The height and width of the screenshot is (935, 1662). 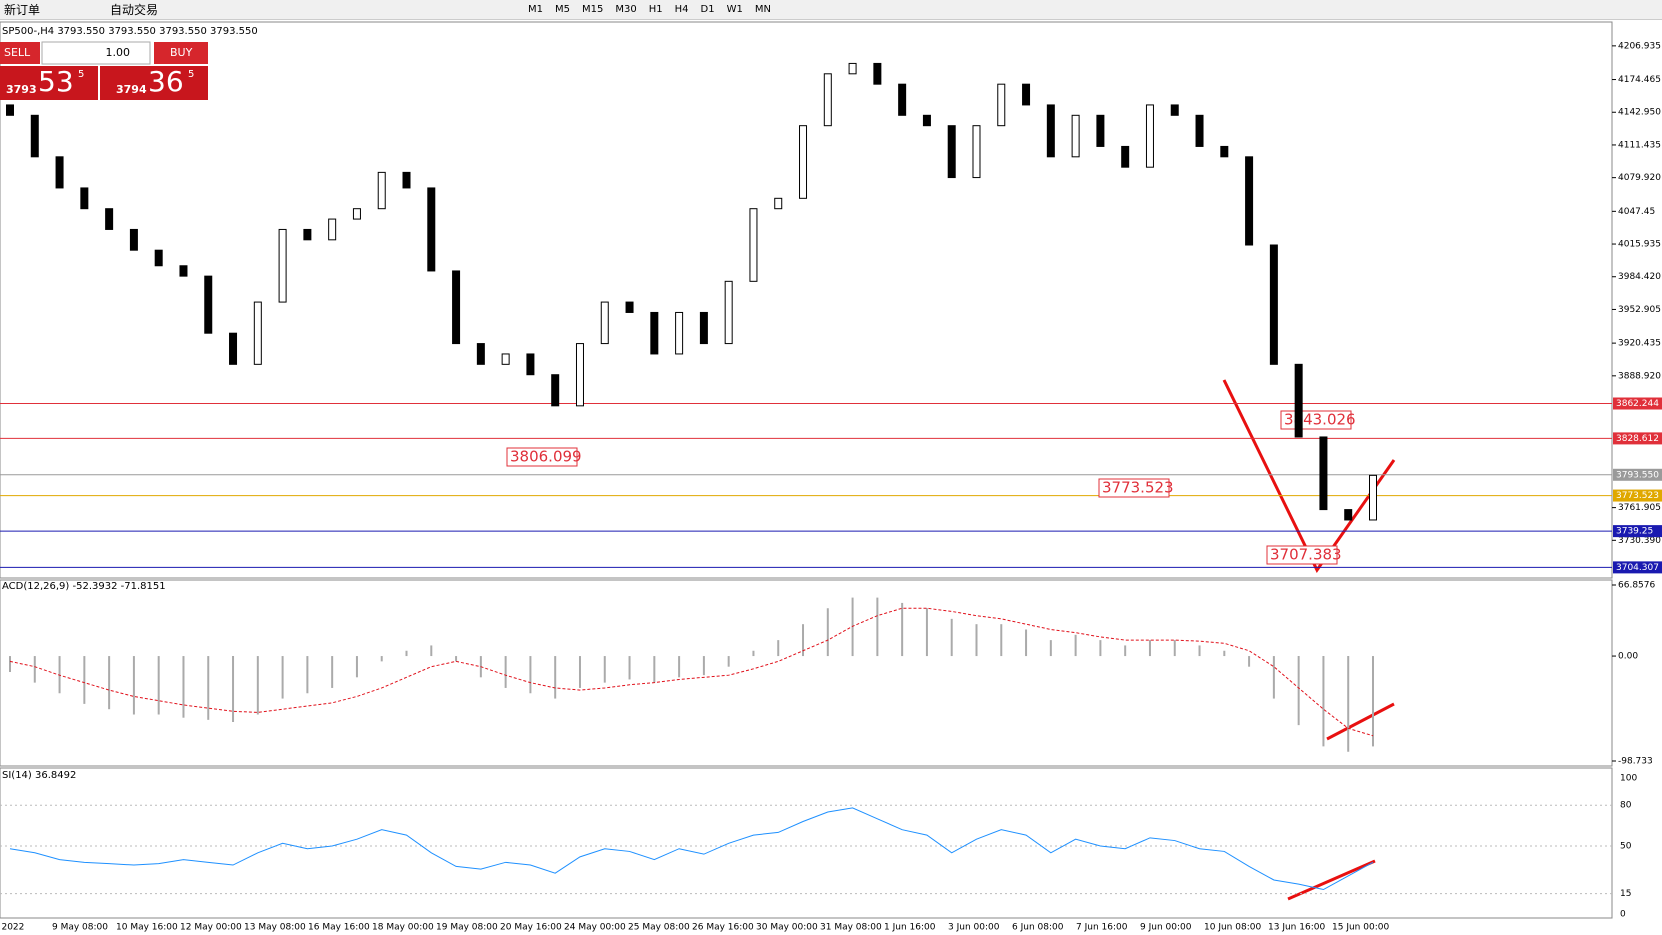 What do you see at coordinates (681, 9) in the screenshot?
I see `timeframe: H4` at bounding box center [681, 9].